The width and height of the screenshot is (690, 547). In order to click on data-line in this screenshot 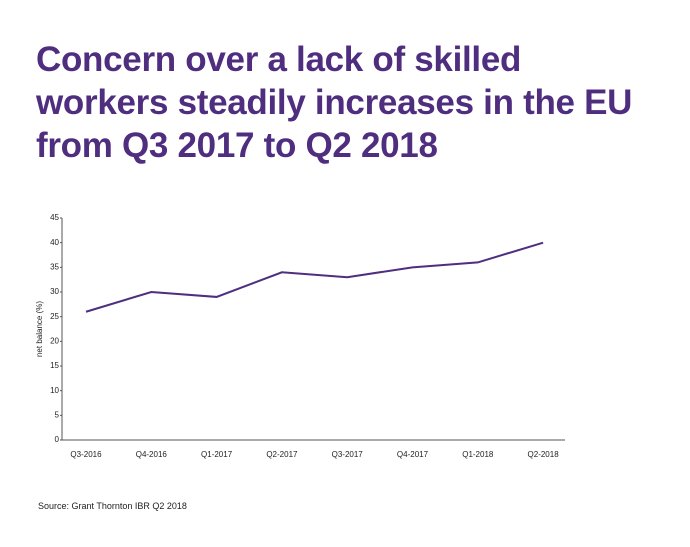, I will do `click(314, 277)`.